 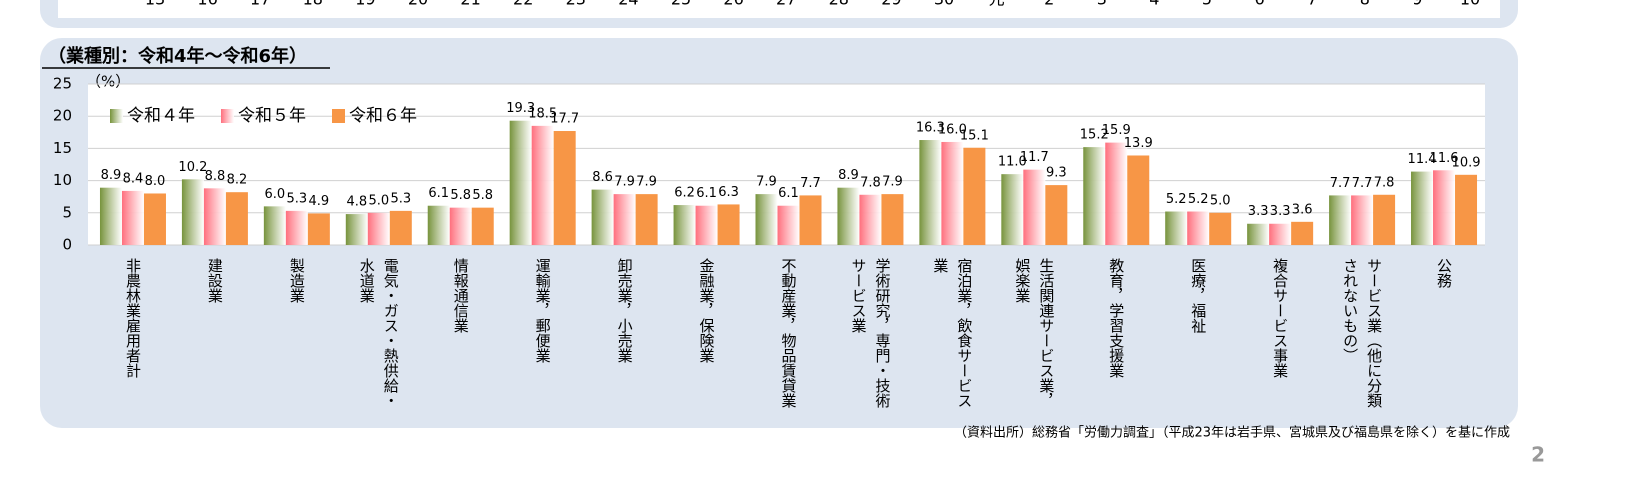 What do you see at coordinates (1365, 4) in the screenshot?
I see `top-axis-label: 8` at bounding box center [1365, 4].